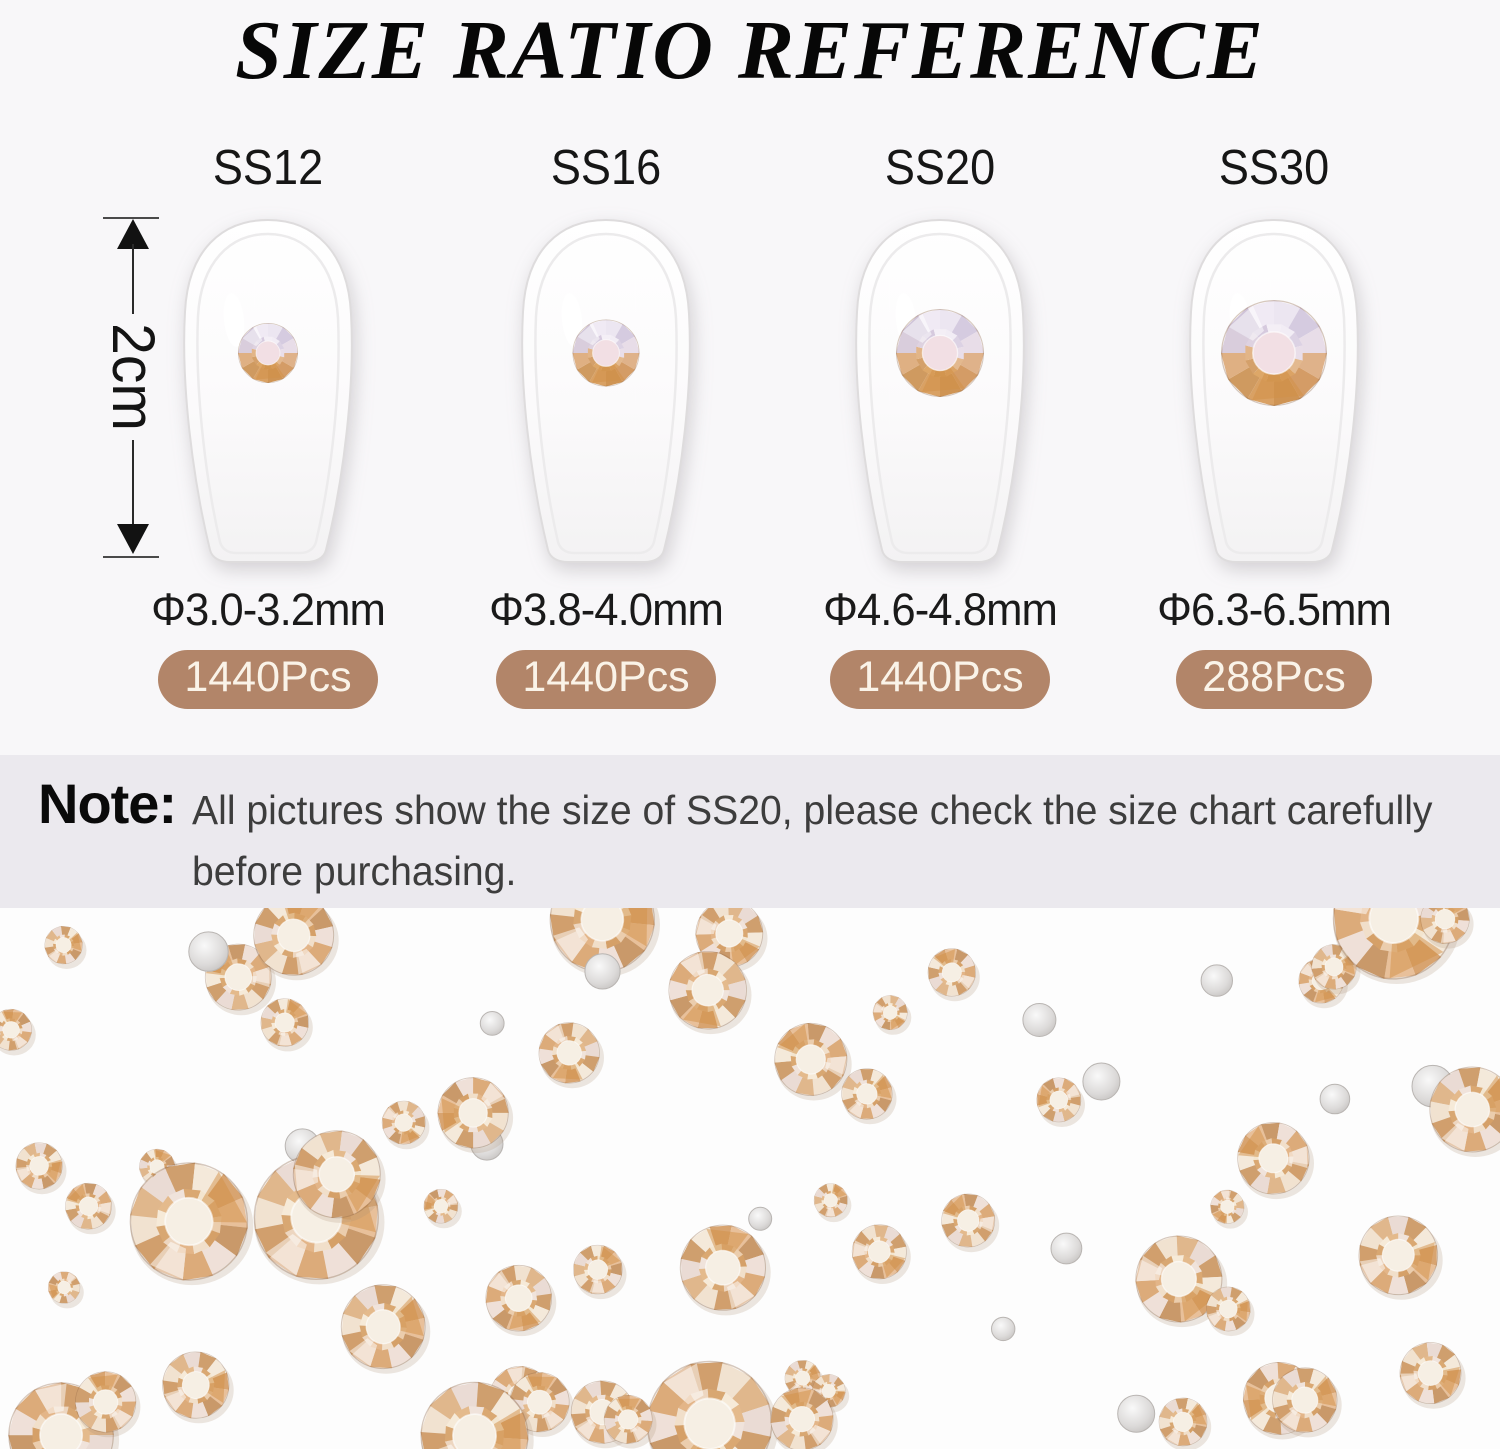 The image size is (1500, 1449). I want to click on diameter-label: Φ3.8-4.0mm, so click(606, 609).